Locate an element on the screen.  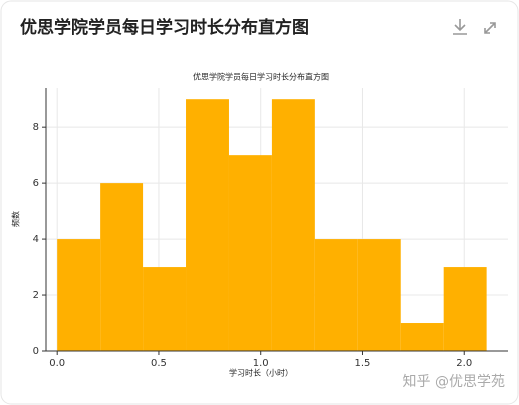
x-tick-label: 1.0 is located at coordinates (261, 363).